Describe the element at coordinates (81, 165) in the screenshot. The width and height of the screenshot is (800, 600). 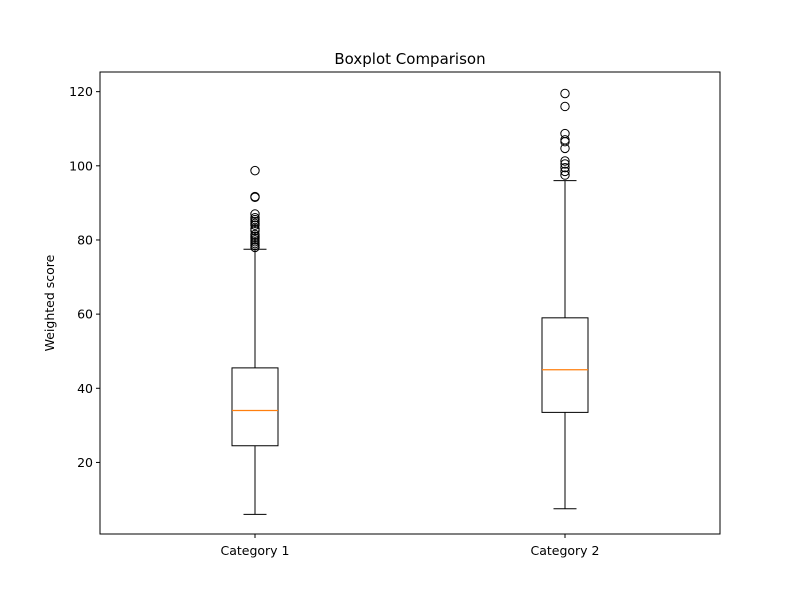
I see `y-tick-label: 100` at that location.